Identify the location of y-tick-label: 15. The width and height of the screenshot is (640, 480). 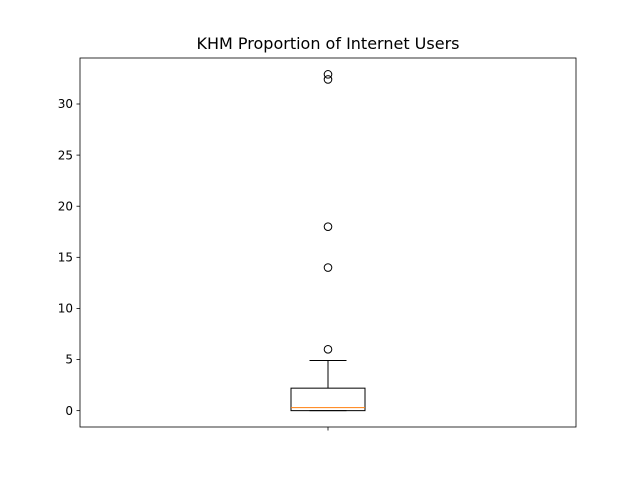
(65, 258).